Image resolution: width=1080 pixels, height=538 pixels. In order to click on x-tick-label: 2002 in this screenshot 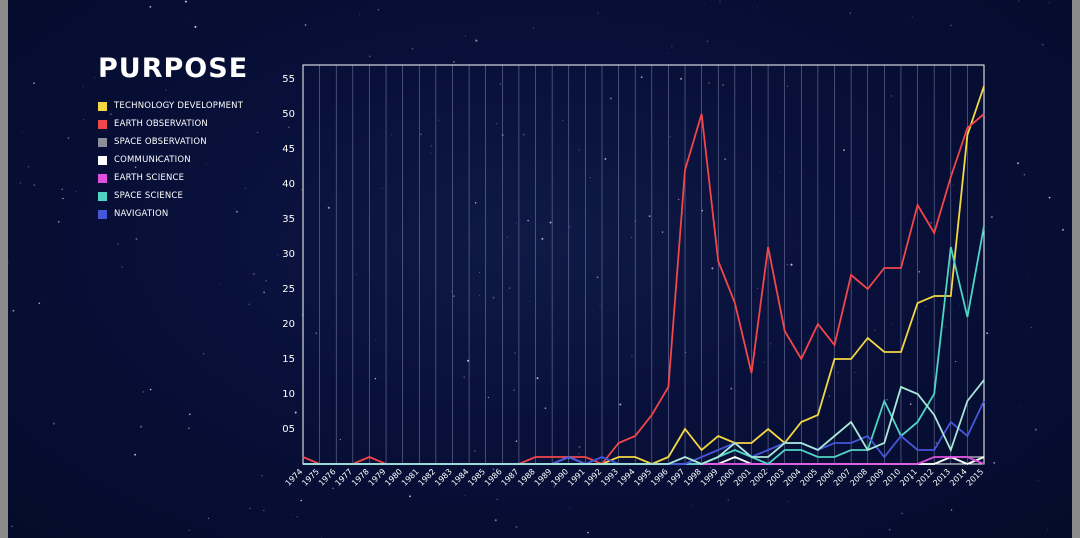, I will do `click(759, 477)`.